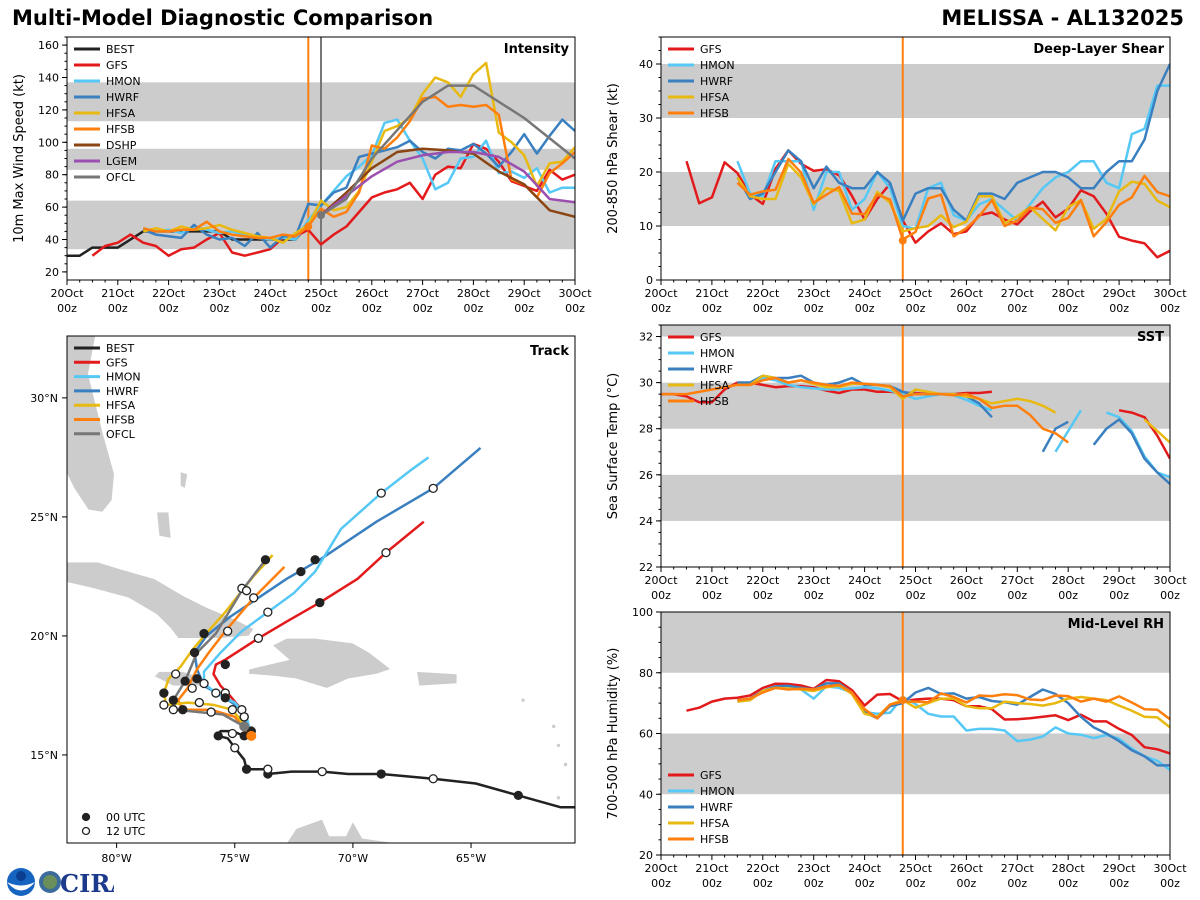 The height and width of the screenshot is (900, 1200). I want to click on y-axis-label: 700-500 hPa Humidity (%), so click(613, 734).